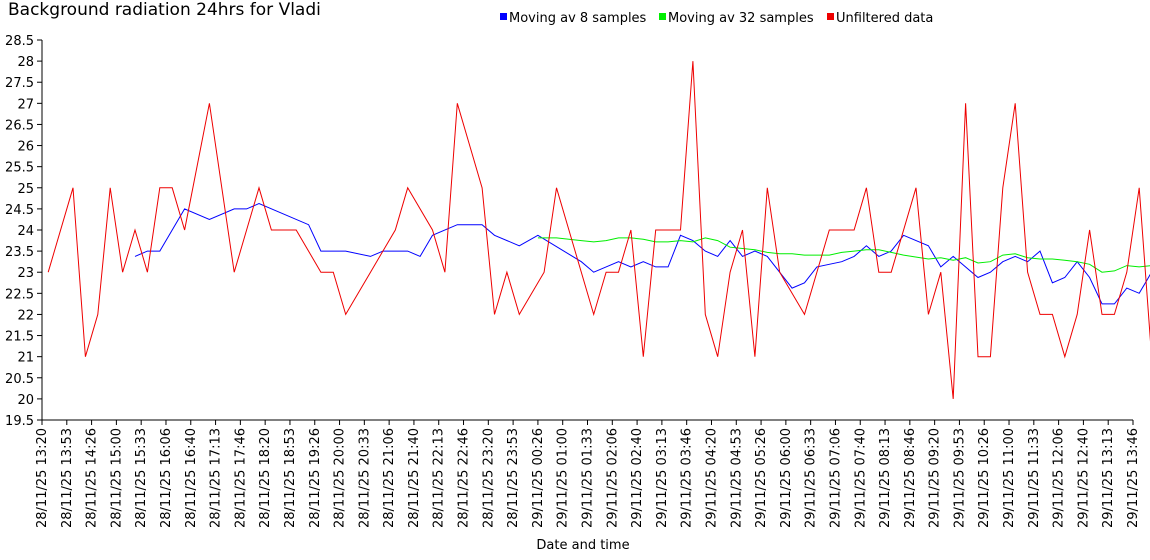 Image resolution: width=1150 pixels, height=560 pixels. I want to click on x-tick-label: 28/11/25 17:13, so click(216, 478).